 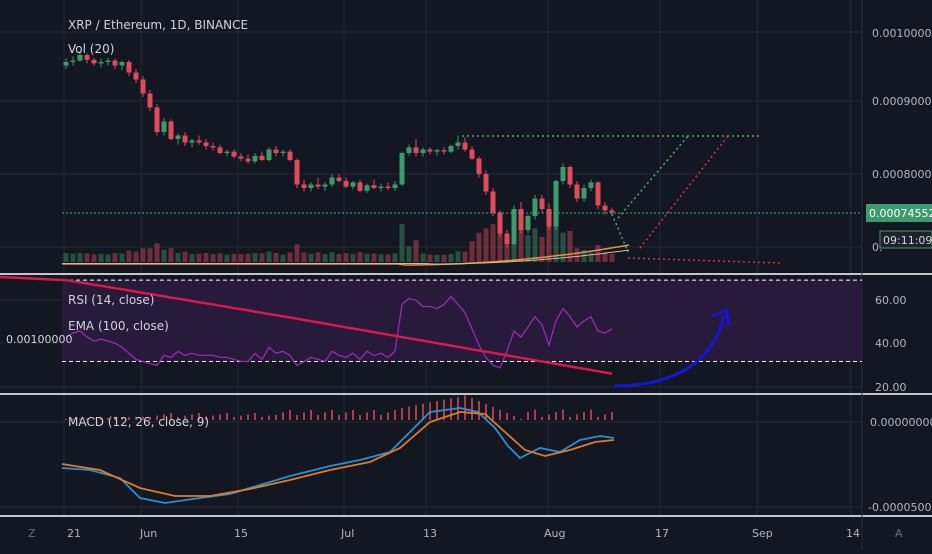 I want to click on time-tick-1: Jun, so click(x=148, y=533).